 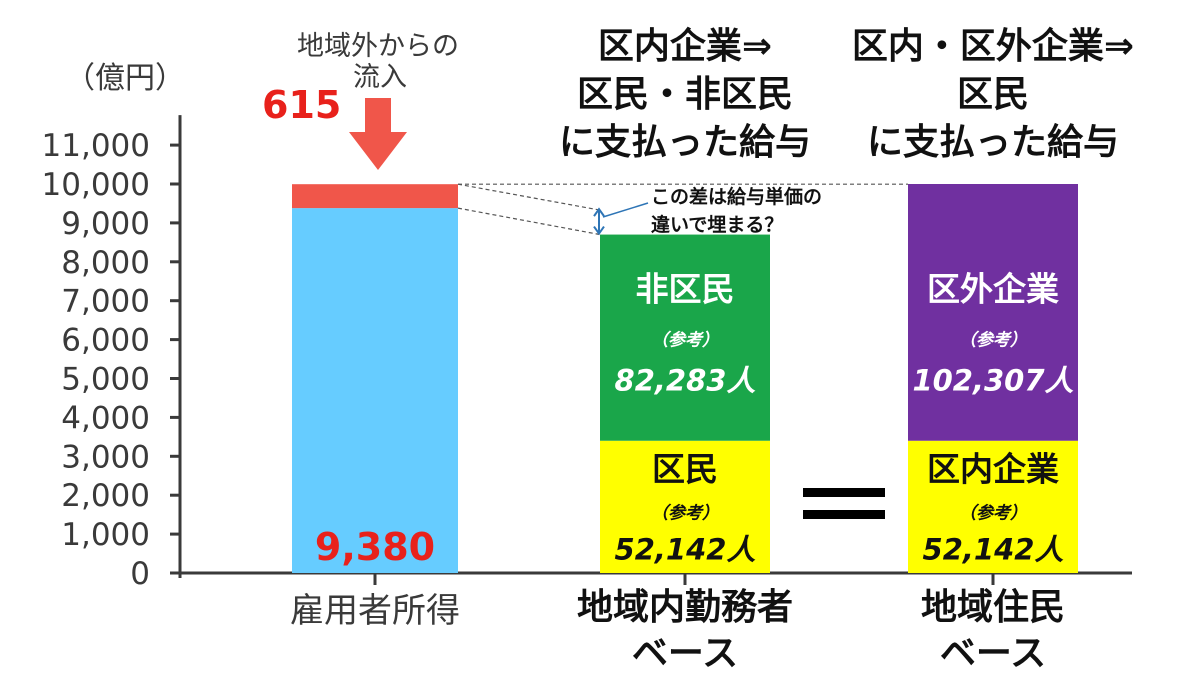 I want to click on bar-header-line: 区民・非区民, so click(x=685, y=94).